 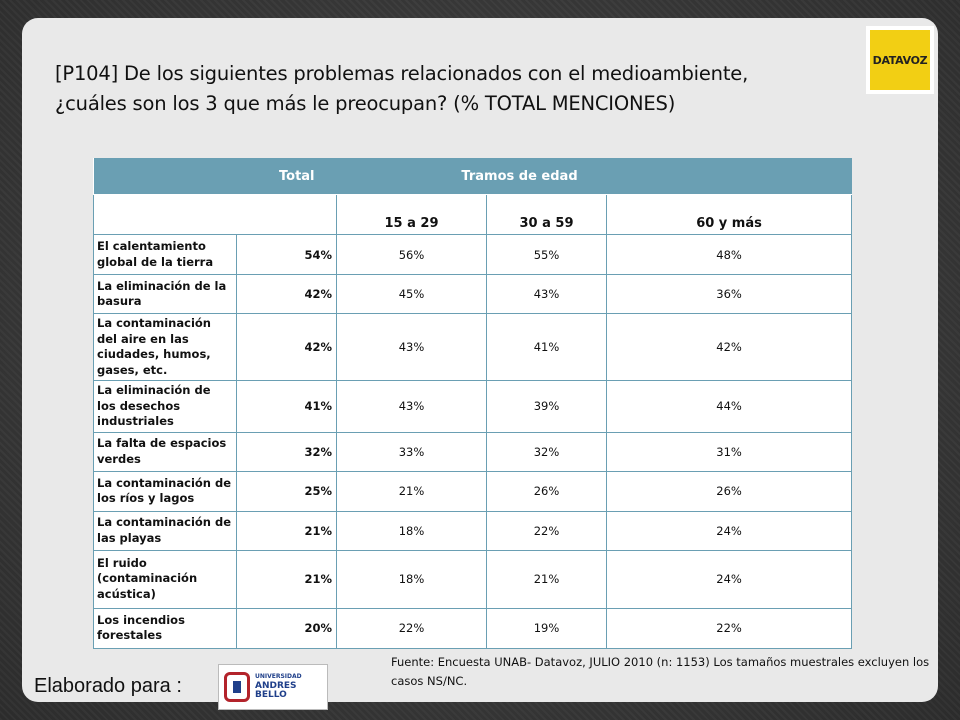 What do you see at coordinates (412, 294) in the screenshot?
I see `row-value-15-29: 45%` at bounding box center [412, 294].